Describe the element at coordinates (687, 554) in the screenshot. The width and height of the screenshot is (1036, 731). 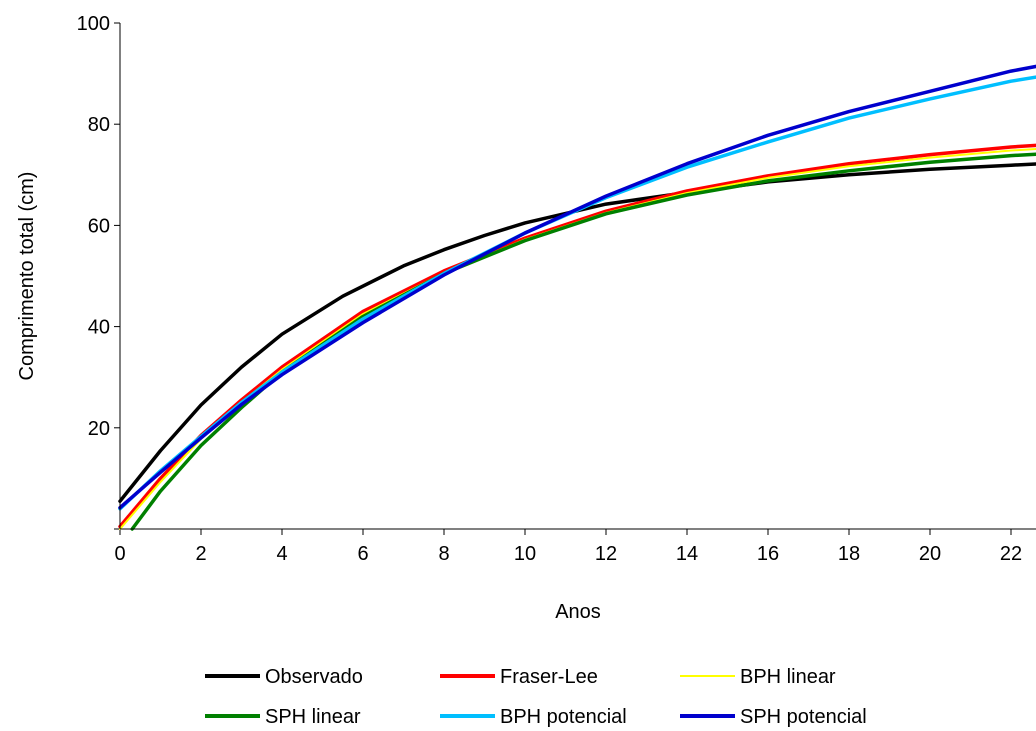
I see `x-tick-label: 14` at that location.